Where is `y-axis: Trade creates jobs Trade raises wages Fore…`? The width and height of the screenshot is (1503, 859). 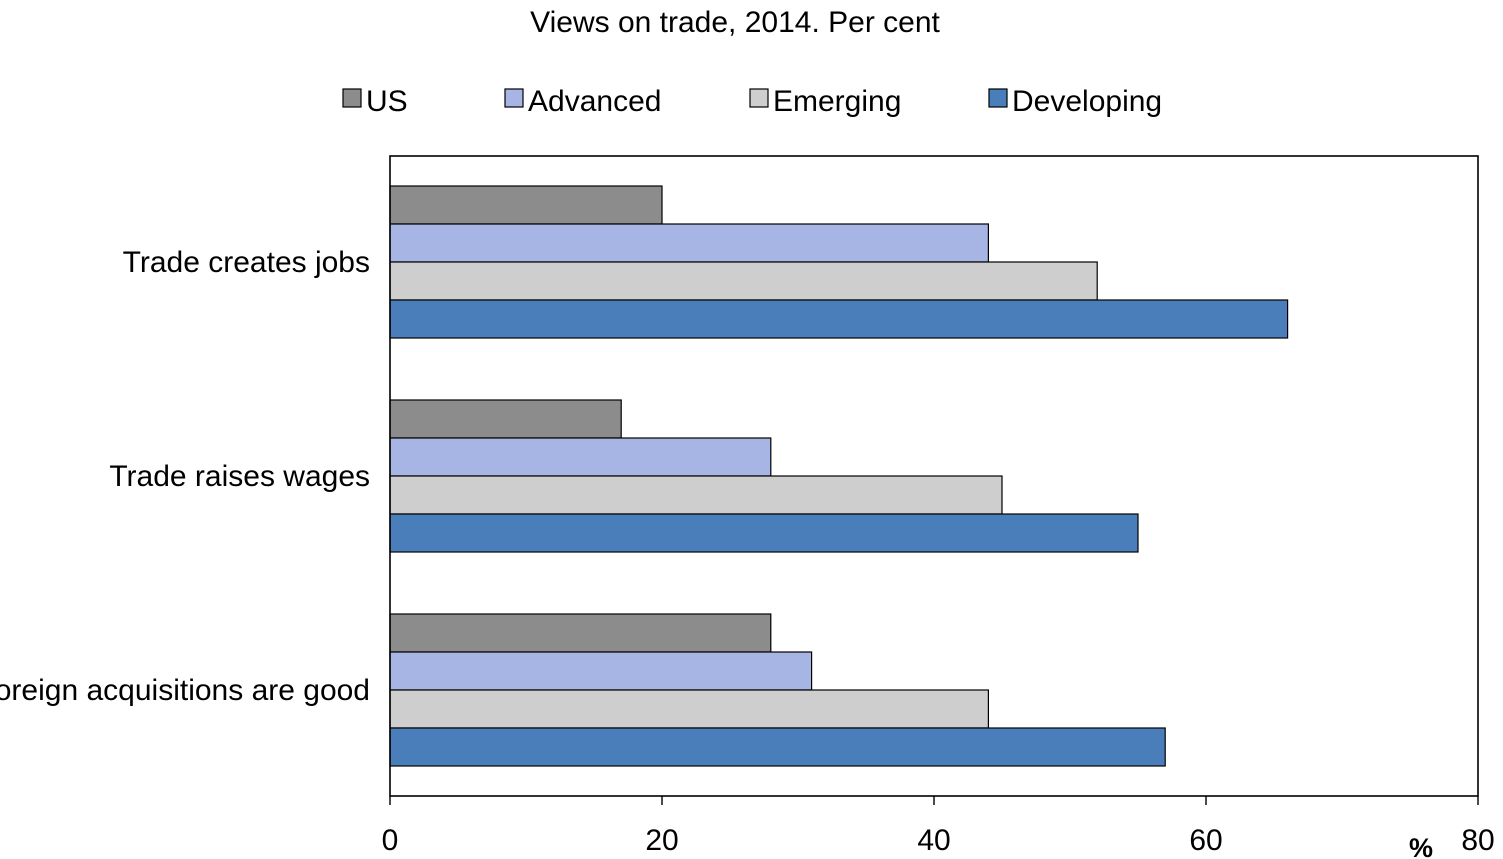 y-axis: Trade creates jobs Trade raises wages Fore… is located at coordinates (185, 476).